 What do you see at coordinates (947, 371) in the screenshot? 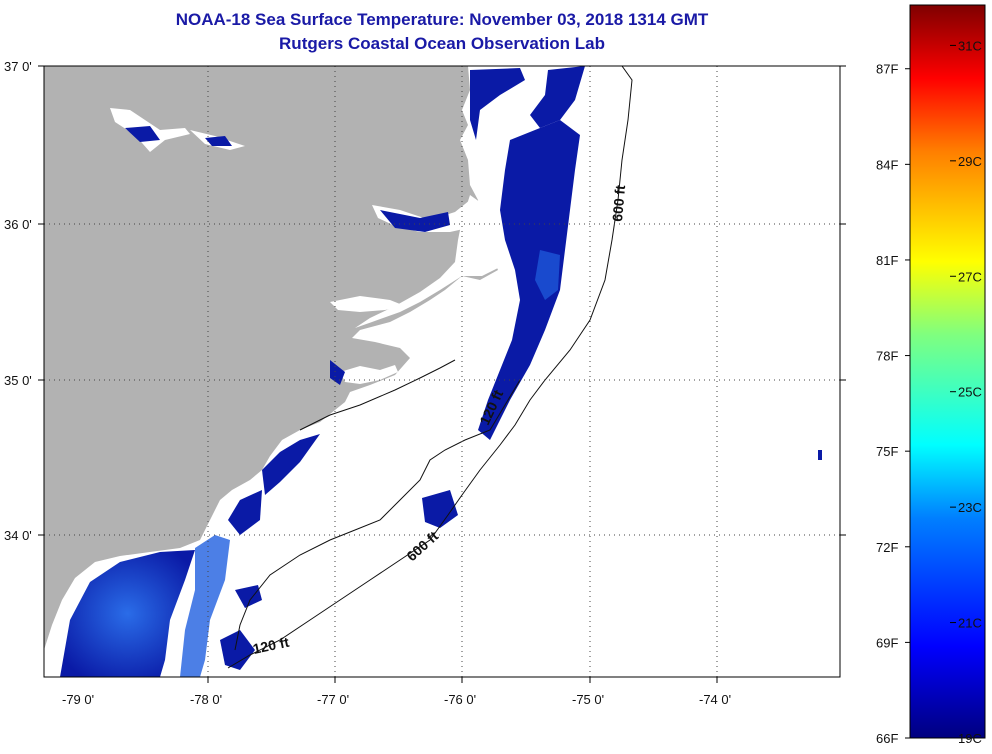
I see `colorbar` at bounding box center [947, 371].